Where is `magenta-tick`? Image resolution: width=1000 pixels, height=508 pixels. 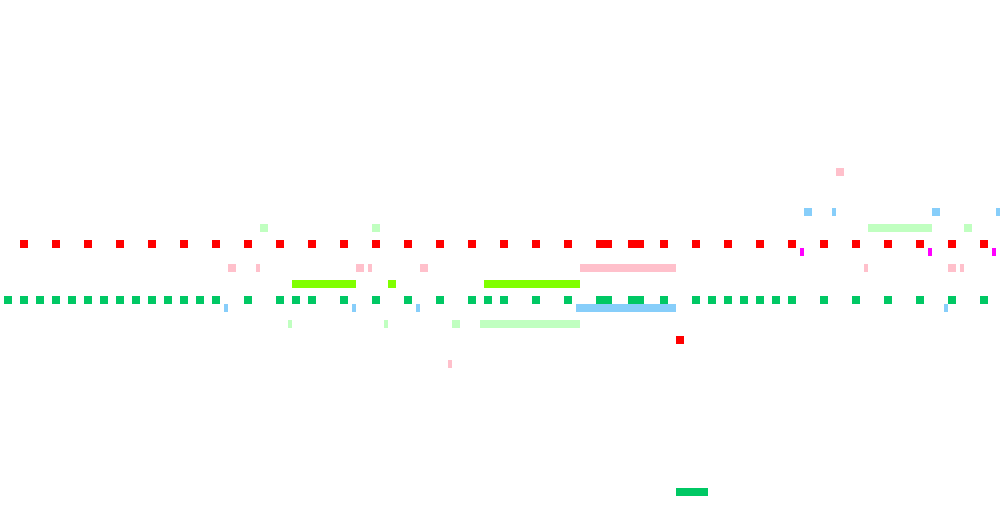 magenta-tick is located at coordinates (994, 252).